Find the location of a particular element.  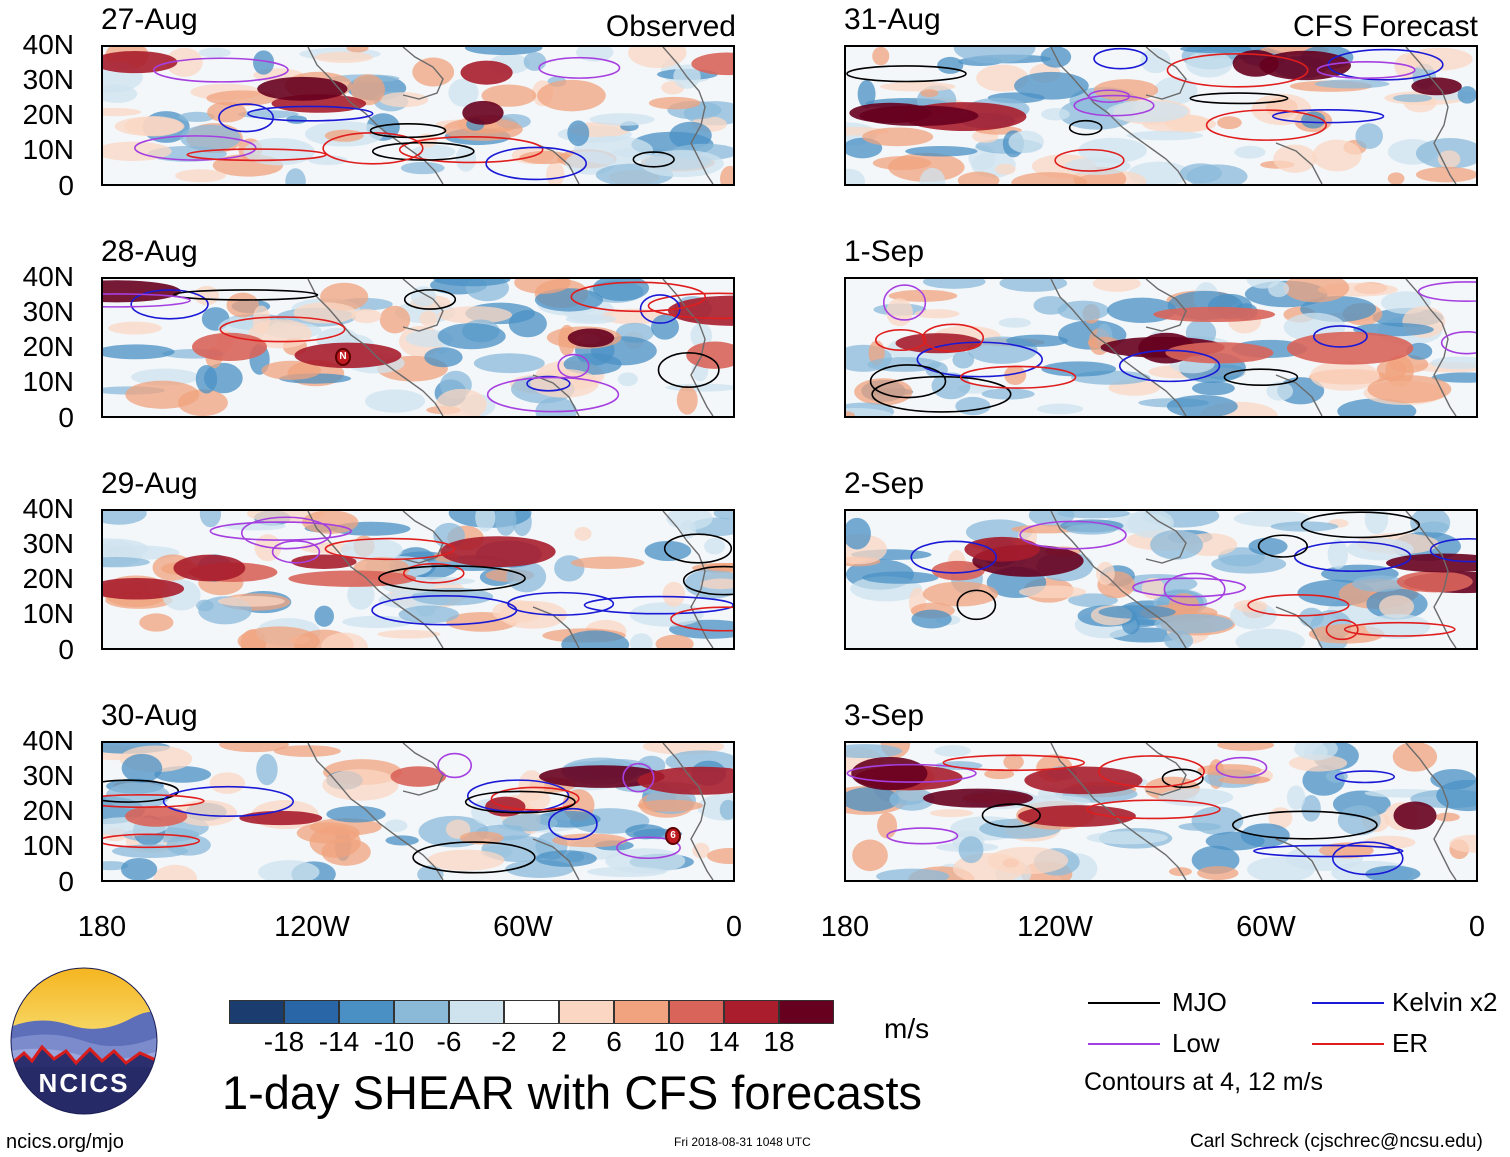

panel-date: 31-Aug is located at coordinates (892, 19).